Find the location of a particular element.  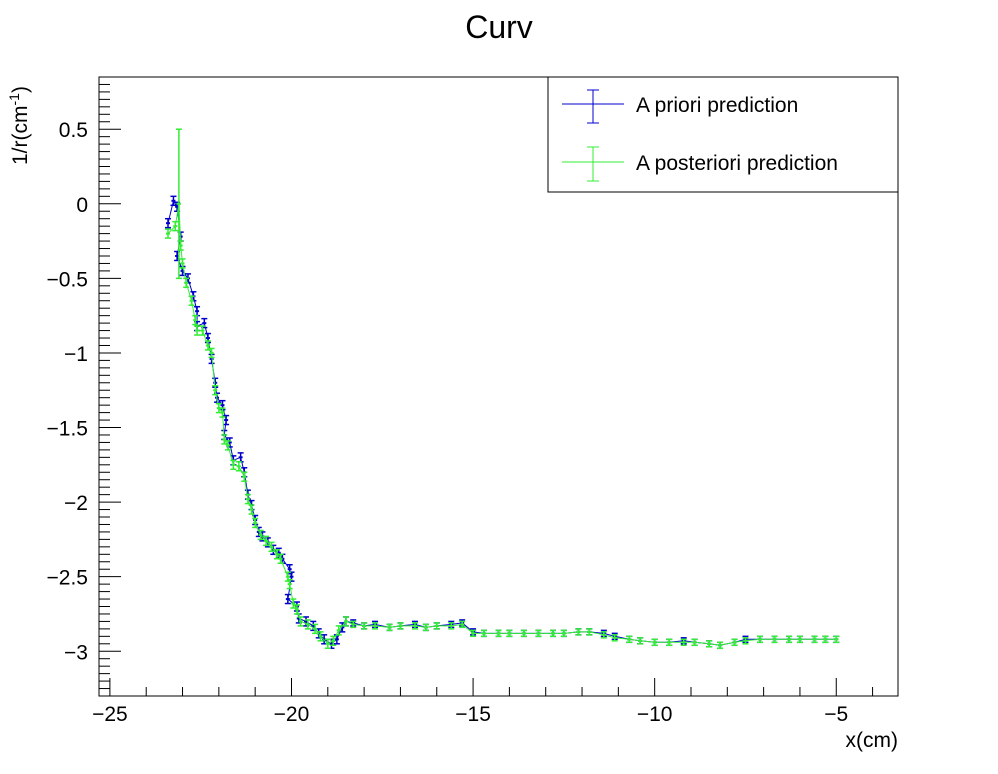

y-axis-title: 1/r(cm-1) is located at coordinates (19, 125).